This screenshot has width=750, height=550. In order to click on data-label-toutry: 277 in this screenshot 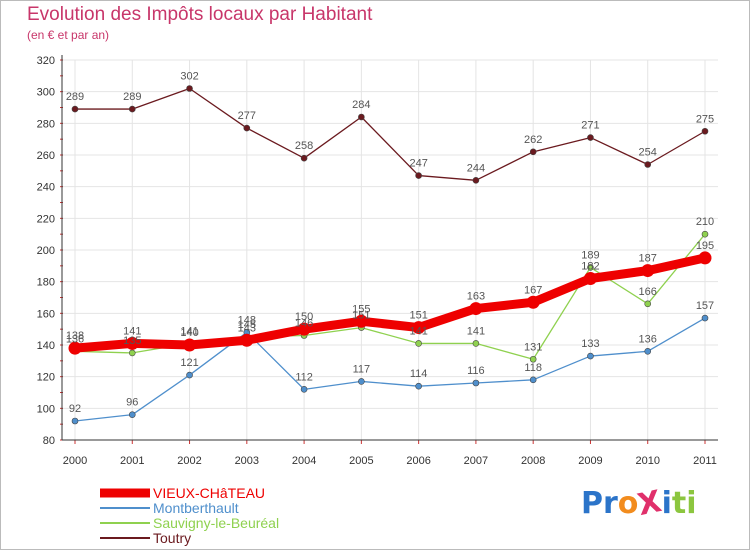, I will do `click(247, 116)`.